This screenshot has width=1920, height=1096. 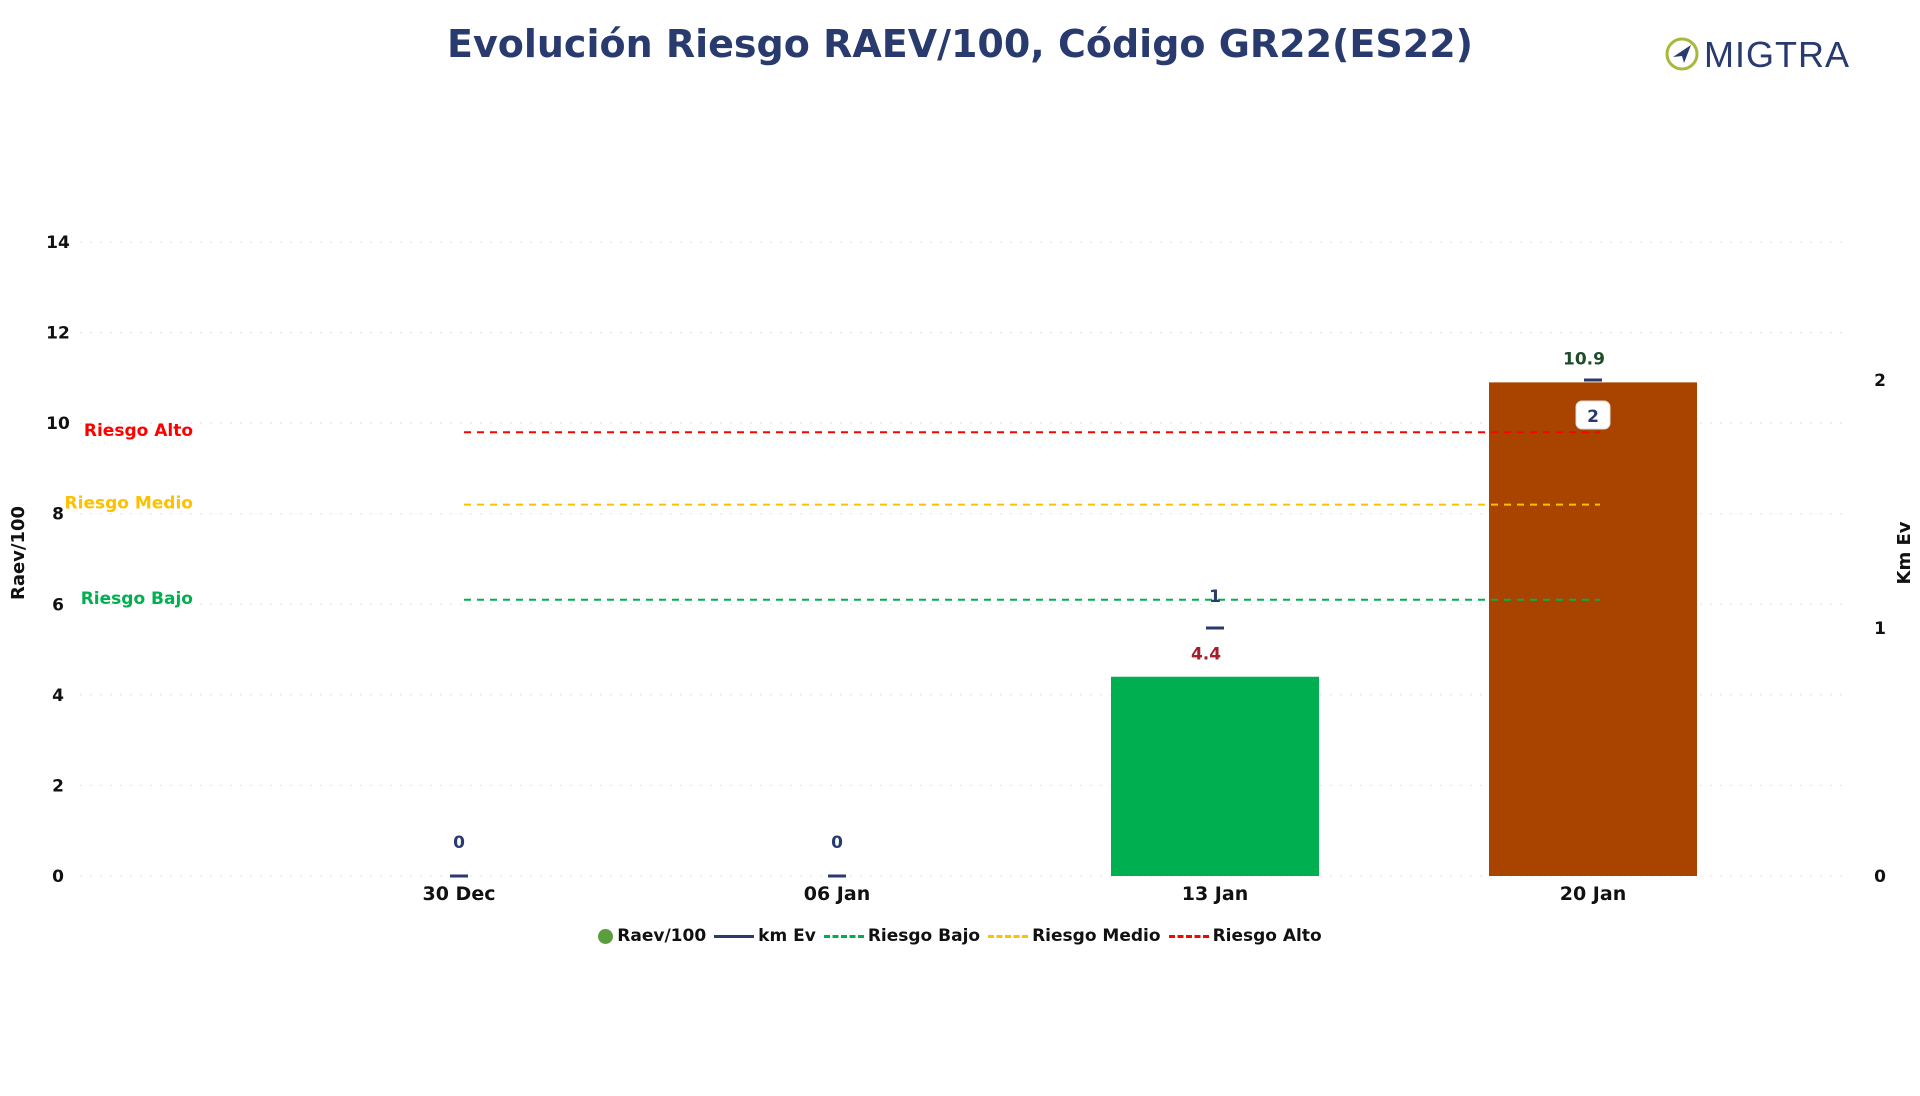 What do you see at coordinates (1215, 894) in the screenshot?
I see `x-tick-label: 13 Jan` at bounding box center [1215, 894].